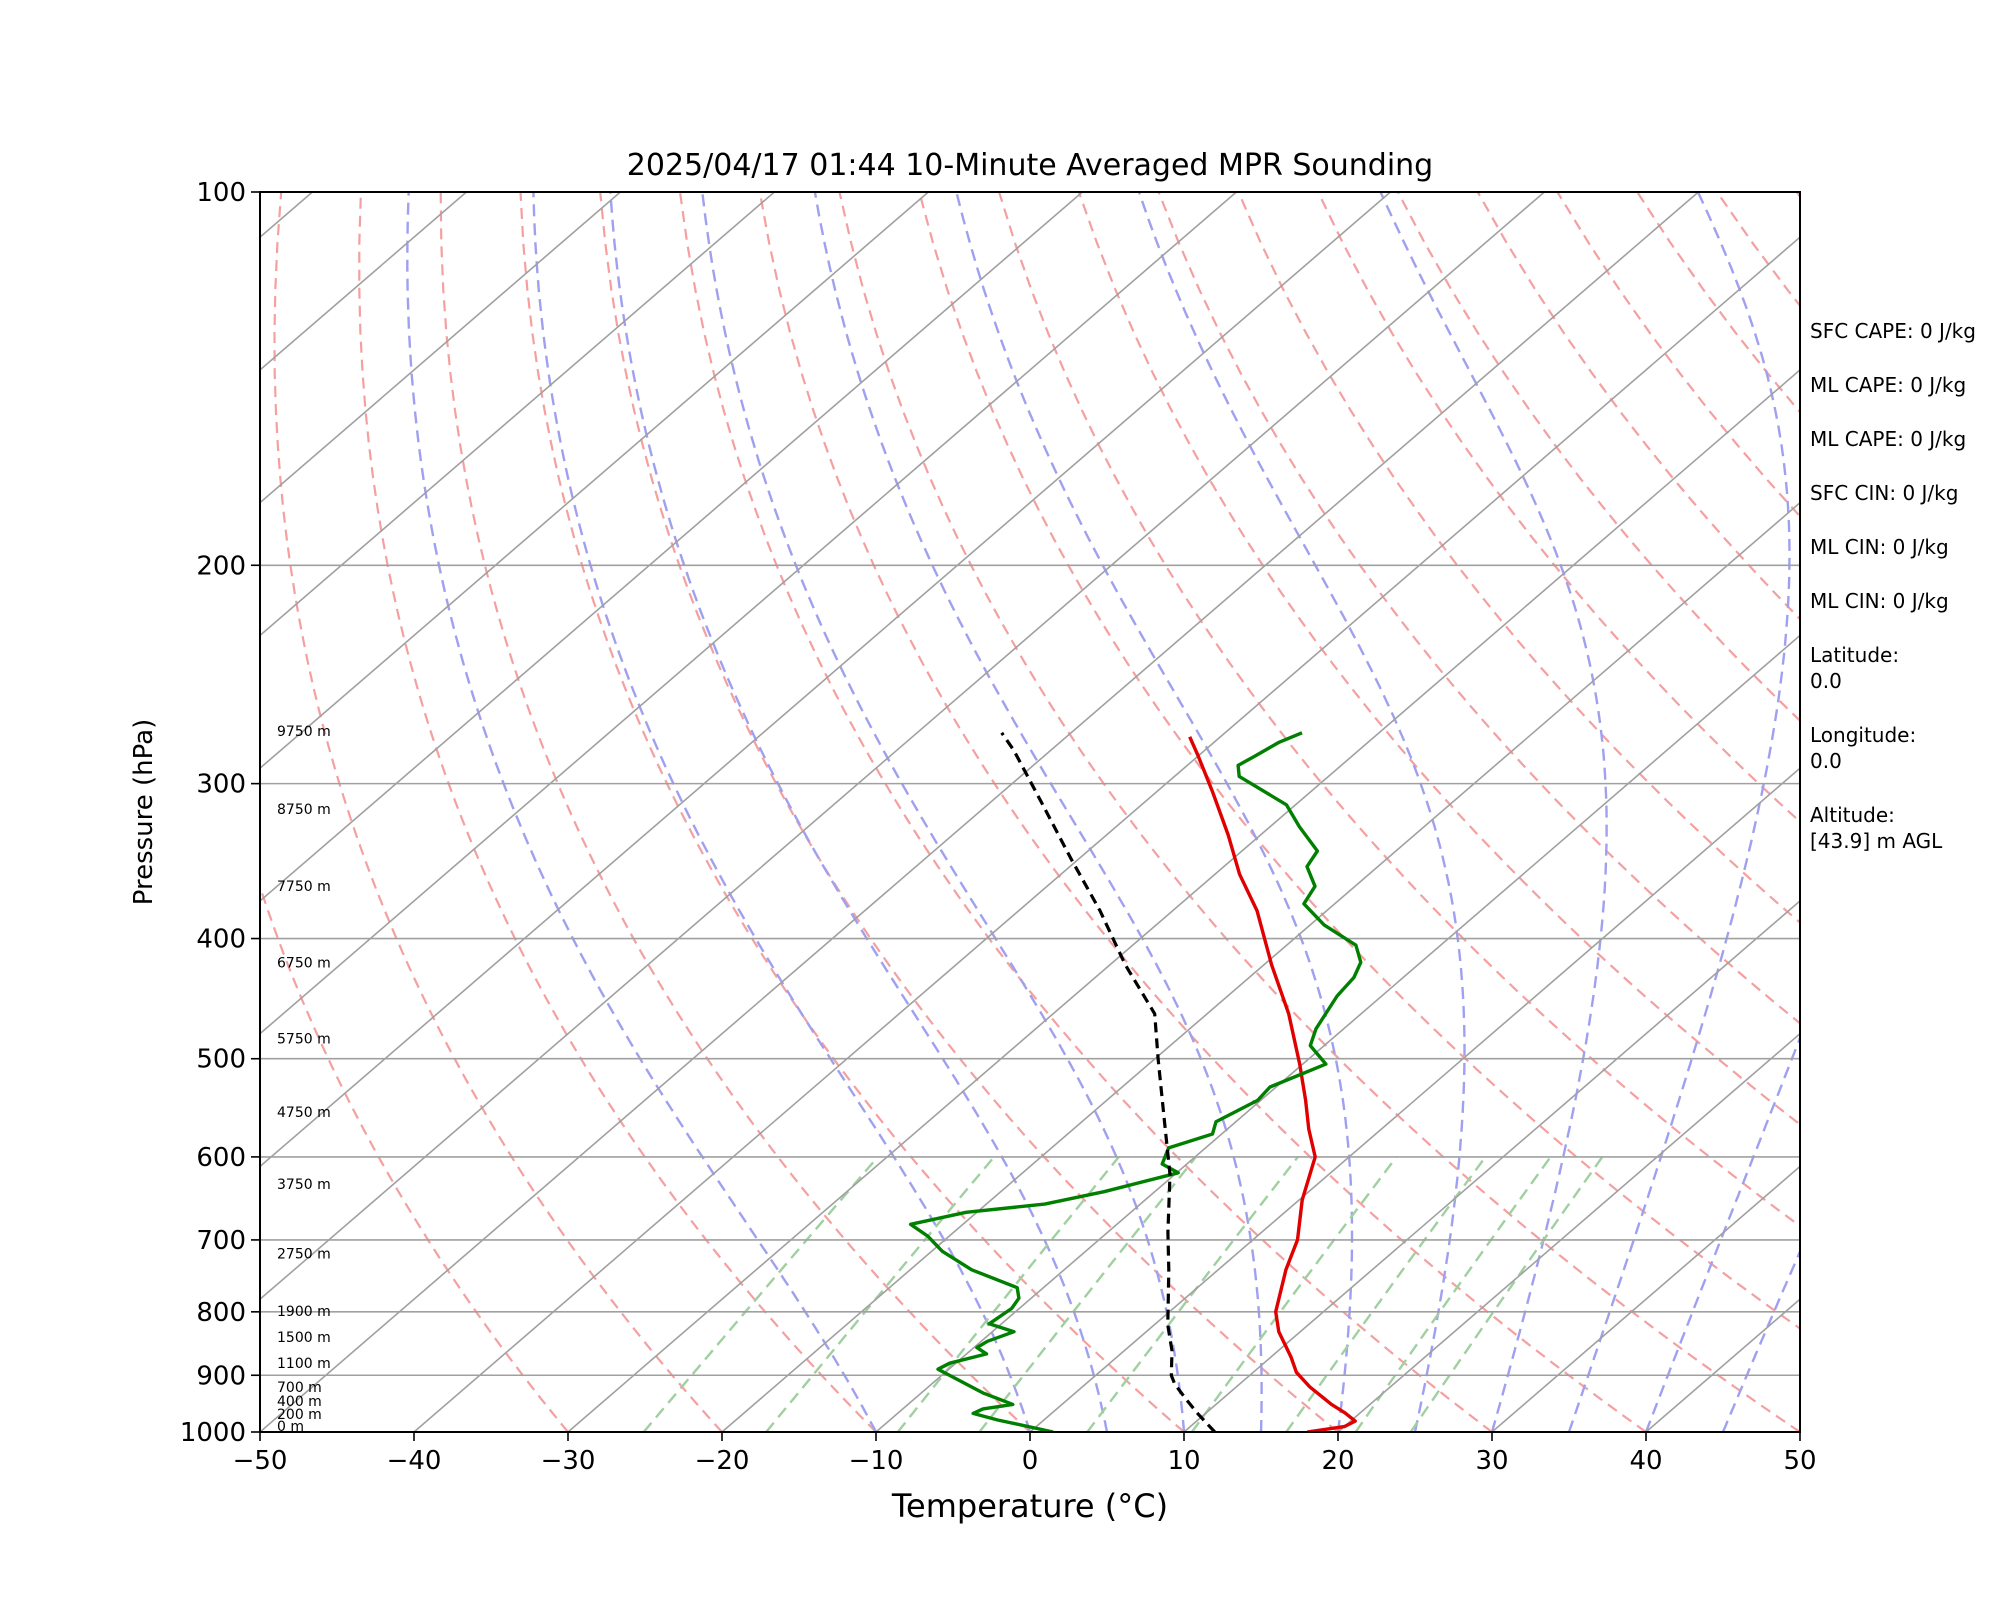 The image size is (2000, 1600). Describe the element at coordinates (304, 1364) in the screenshot. I see `height-label: 1100 m` at that location.